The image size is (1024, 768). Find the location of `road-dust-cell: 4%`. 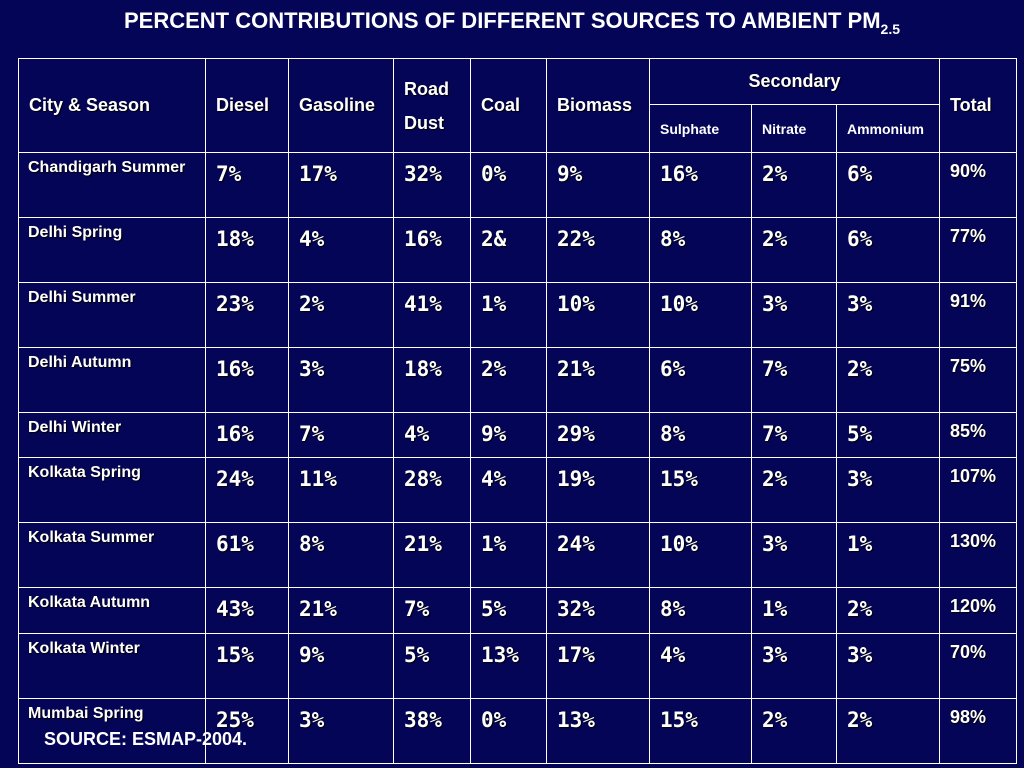

road-dust-cell: 4% is located at coordinates (432, 435).